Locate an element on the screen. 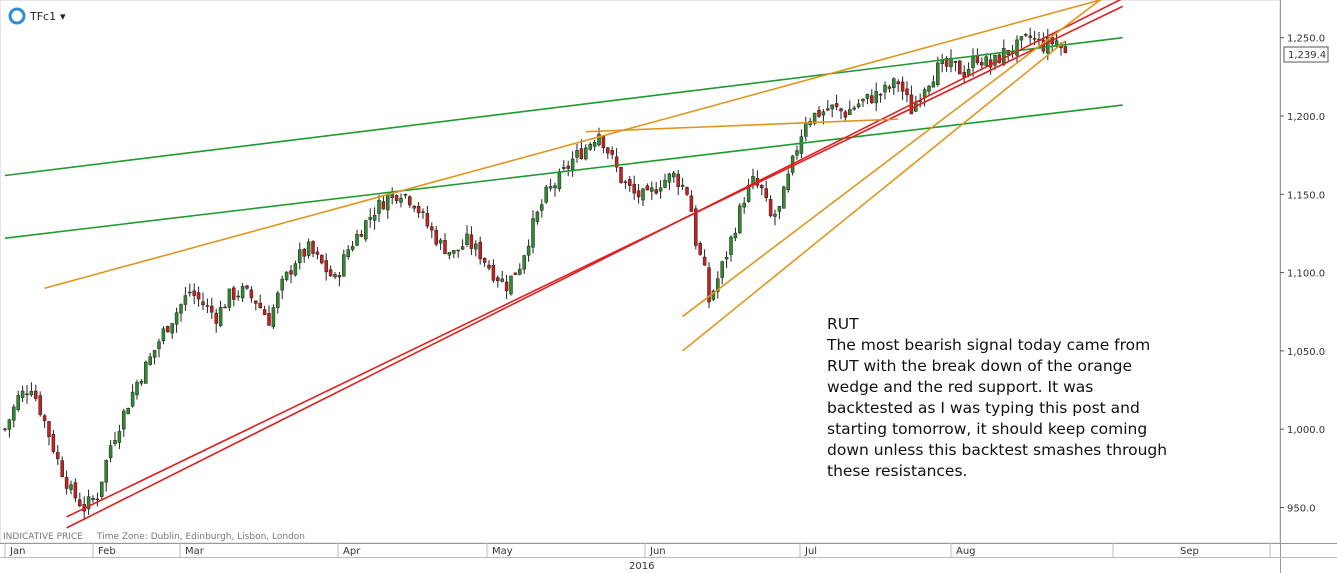 Image resolution: width=1337 pixels, height=573 pixels. note-line: The most bearish signal today came from is located at coordinates (989, 345).